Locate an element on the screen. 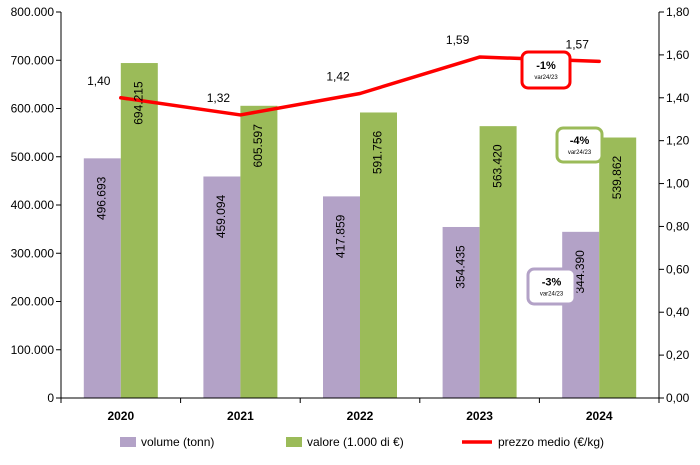  bar-valore-value-label: 563.420 is located at coordinates (497, 166).